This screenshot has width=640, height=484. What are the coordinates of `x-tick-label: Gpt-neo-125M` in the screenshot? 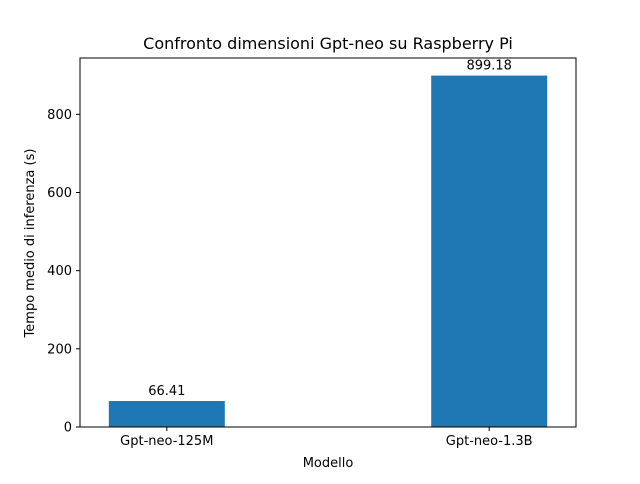 It's located at (166, 441).